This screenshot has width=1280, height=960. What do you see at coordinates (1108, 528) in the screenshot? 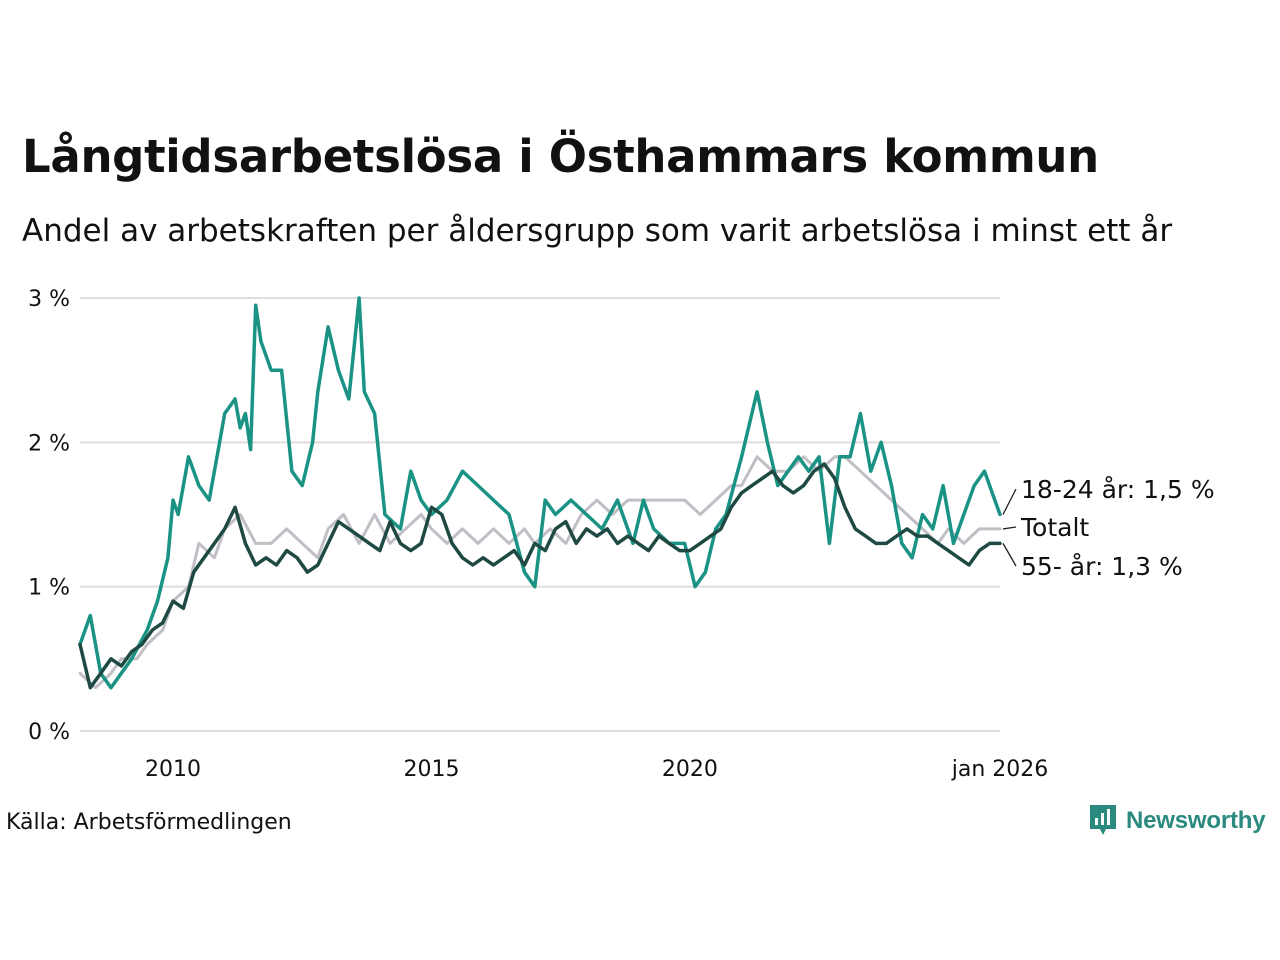
I see `series-end-labels: Totalt 18-24 år: 1,5 % 55- år: 1,3 %` at bounding box center [1108, 528].